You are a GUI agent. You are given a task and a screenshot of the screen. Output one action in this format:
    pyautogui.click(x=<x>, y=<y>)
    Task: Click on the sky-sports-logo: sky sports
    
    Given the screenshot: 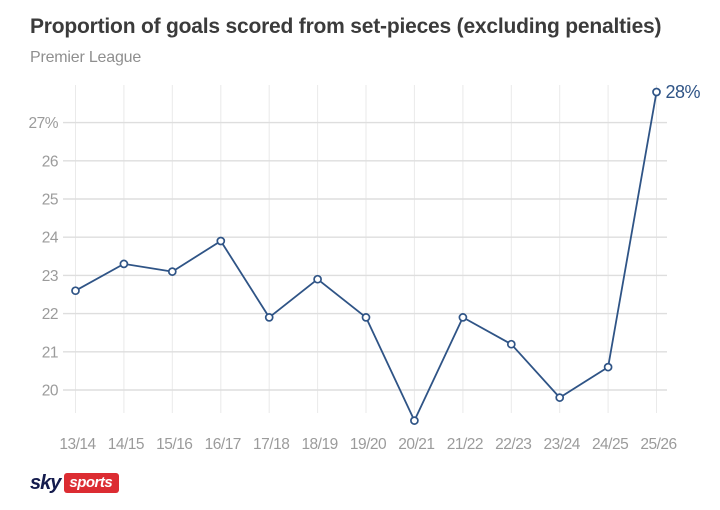 What is the action you would take?
    pyautogui.click(x=75, y=483)
    